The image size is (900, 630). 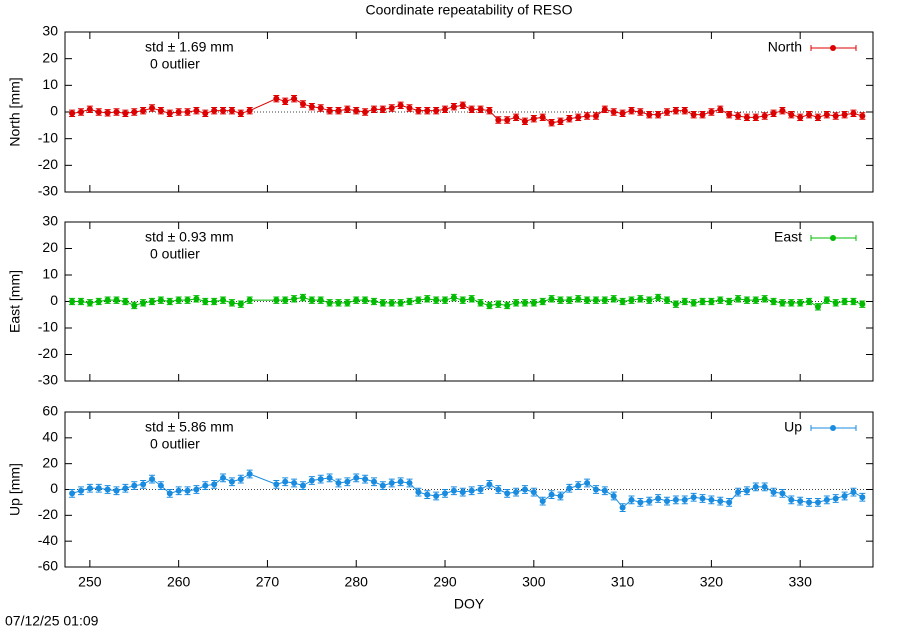 I want to click on y-tick-label: -20, so click(x=48, y=353).